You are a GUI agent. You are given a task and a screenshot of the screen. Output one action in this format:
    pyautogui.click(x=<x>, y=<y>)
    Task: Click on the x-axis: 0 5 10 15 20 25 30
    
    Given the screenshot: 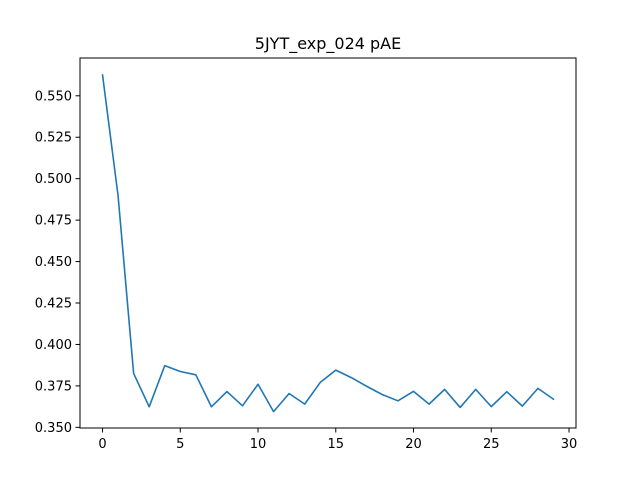 What is the action you would take?
    pyautogui.click(x=337, y=440)
    